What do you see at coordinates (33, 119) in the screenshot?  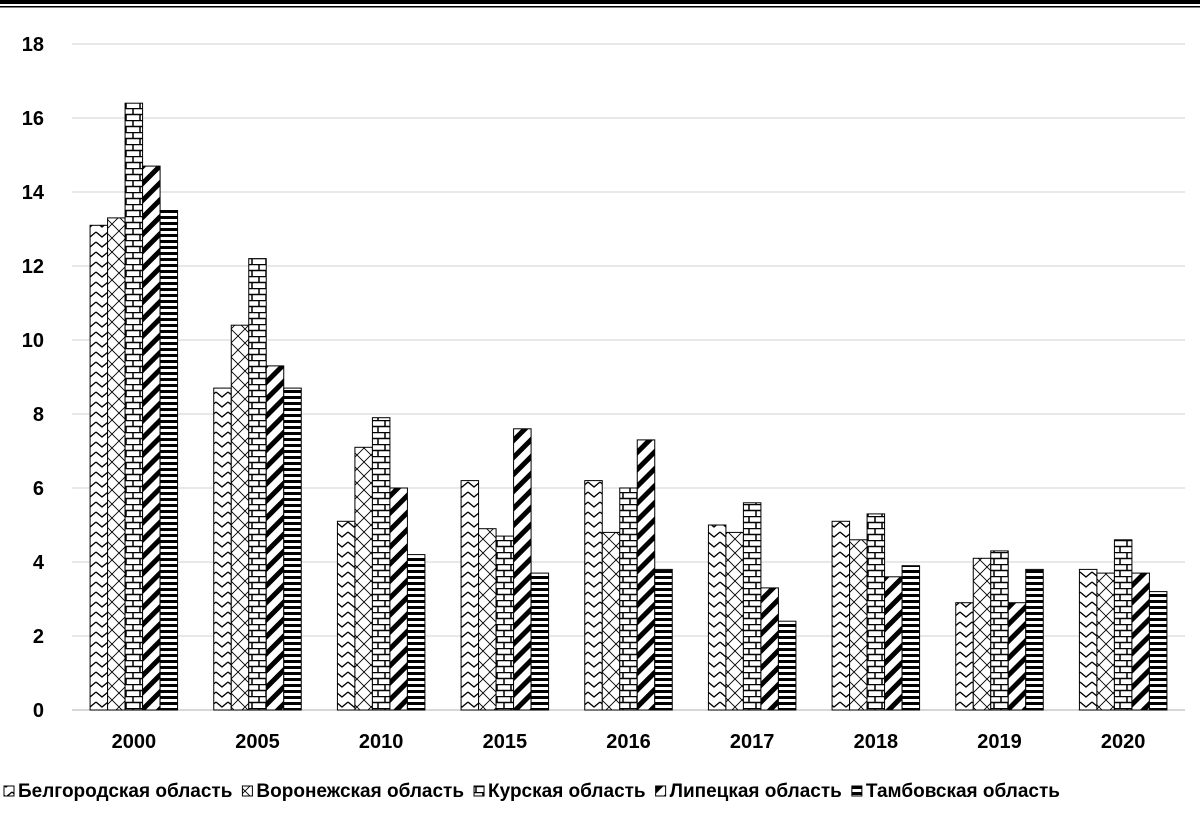 I see `y-tick-label: 16` at bounding box center [33, 119].